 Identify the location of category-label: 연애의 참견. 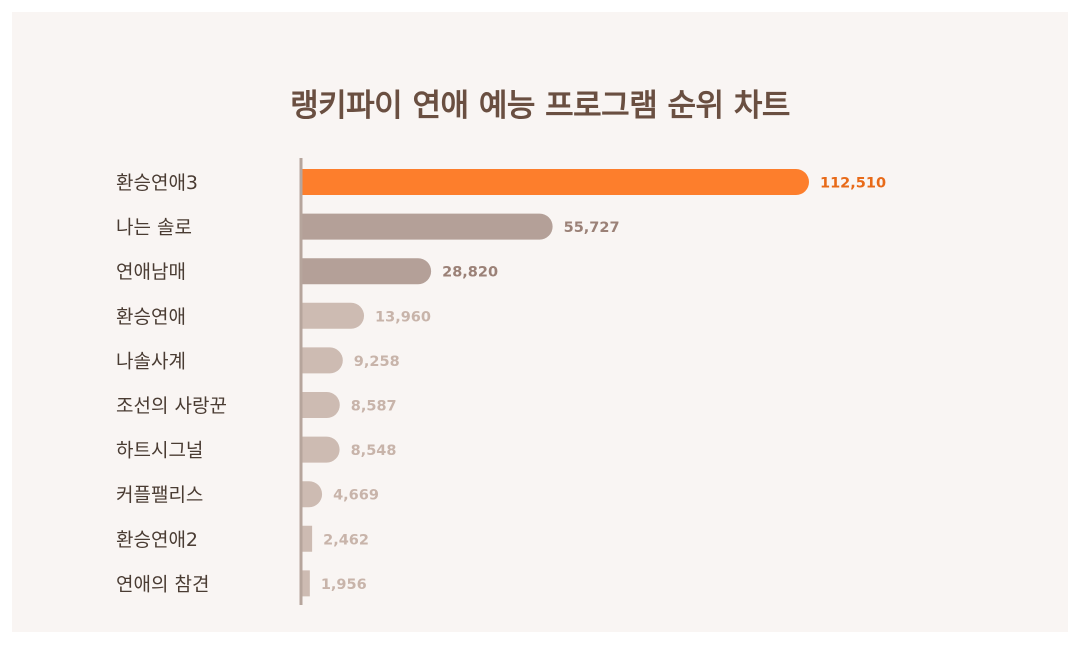
(162, 584).